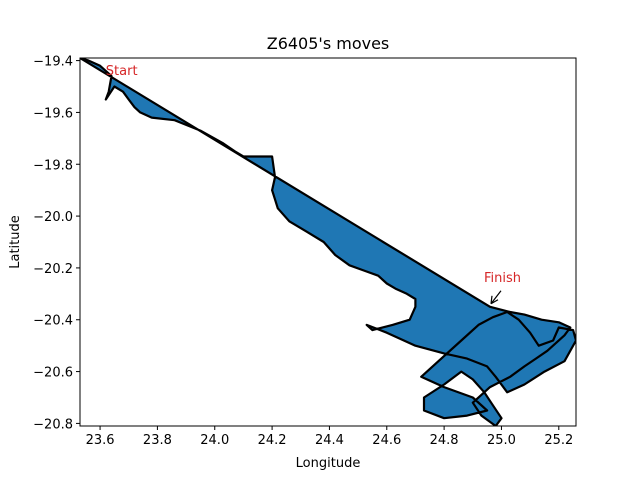  I want to click on x-tick-label: 24.0, so click(214, 440).